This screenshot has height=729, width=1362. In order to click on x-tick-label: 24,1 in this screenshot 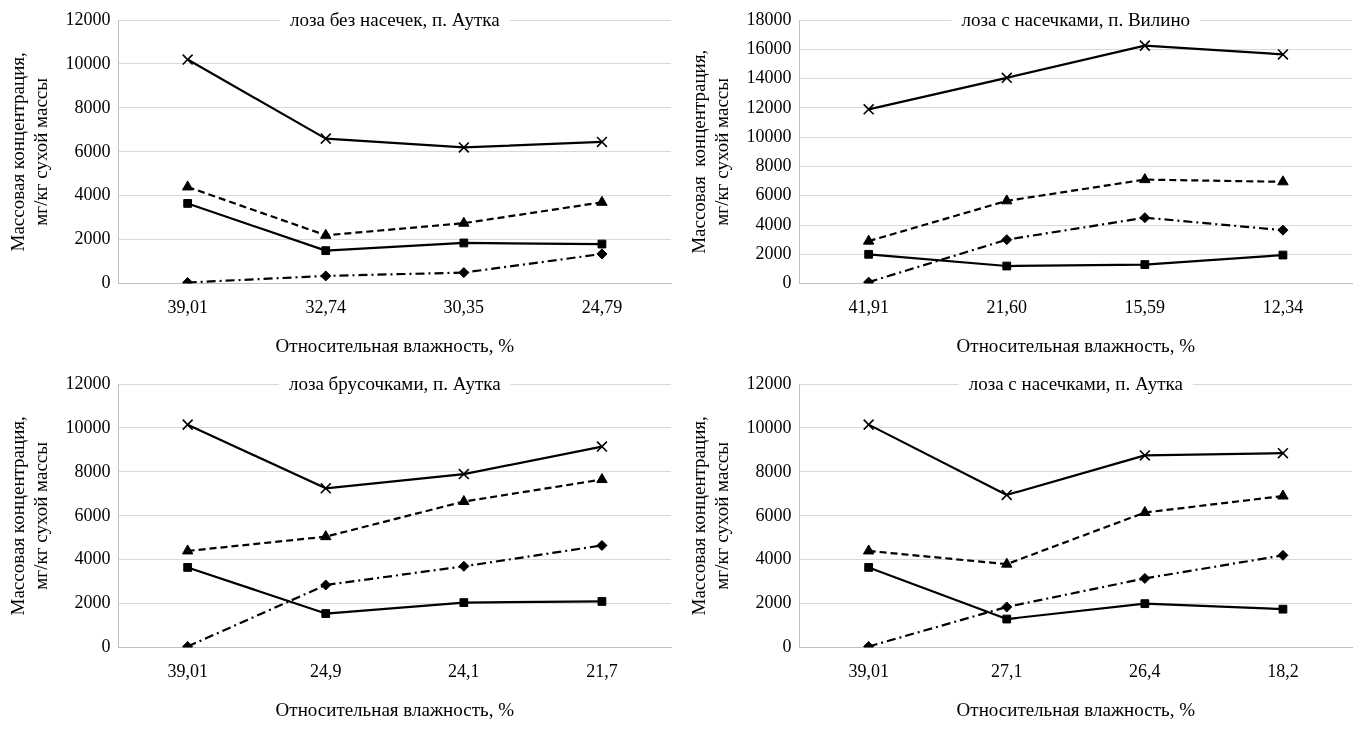, I will do `click(464, 671)`.